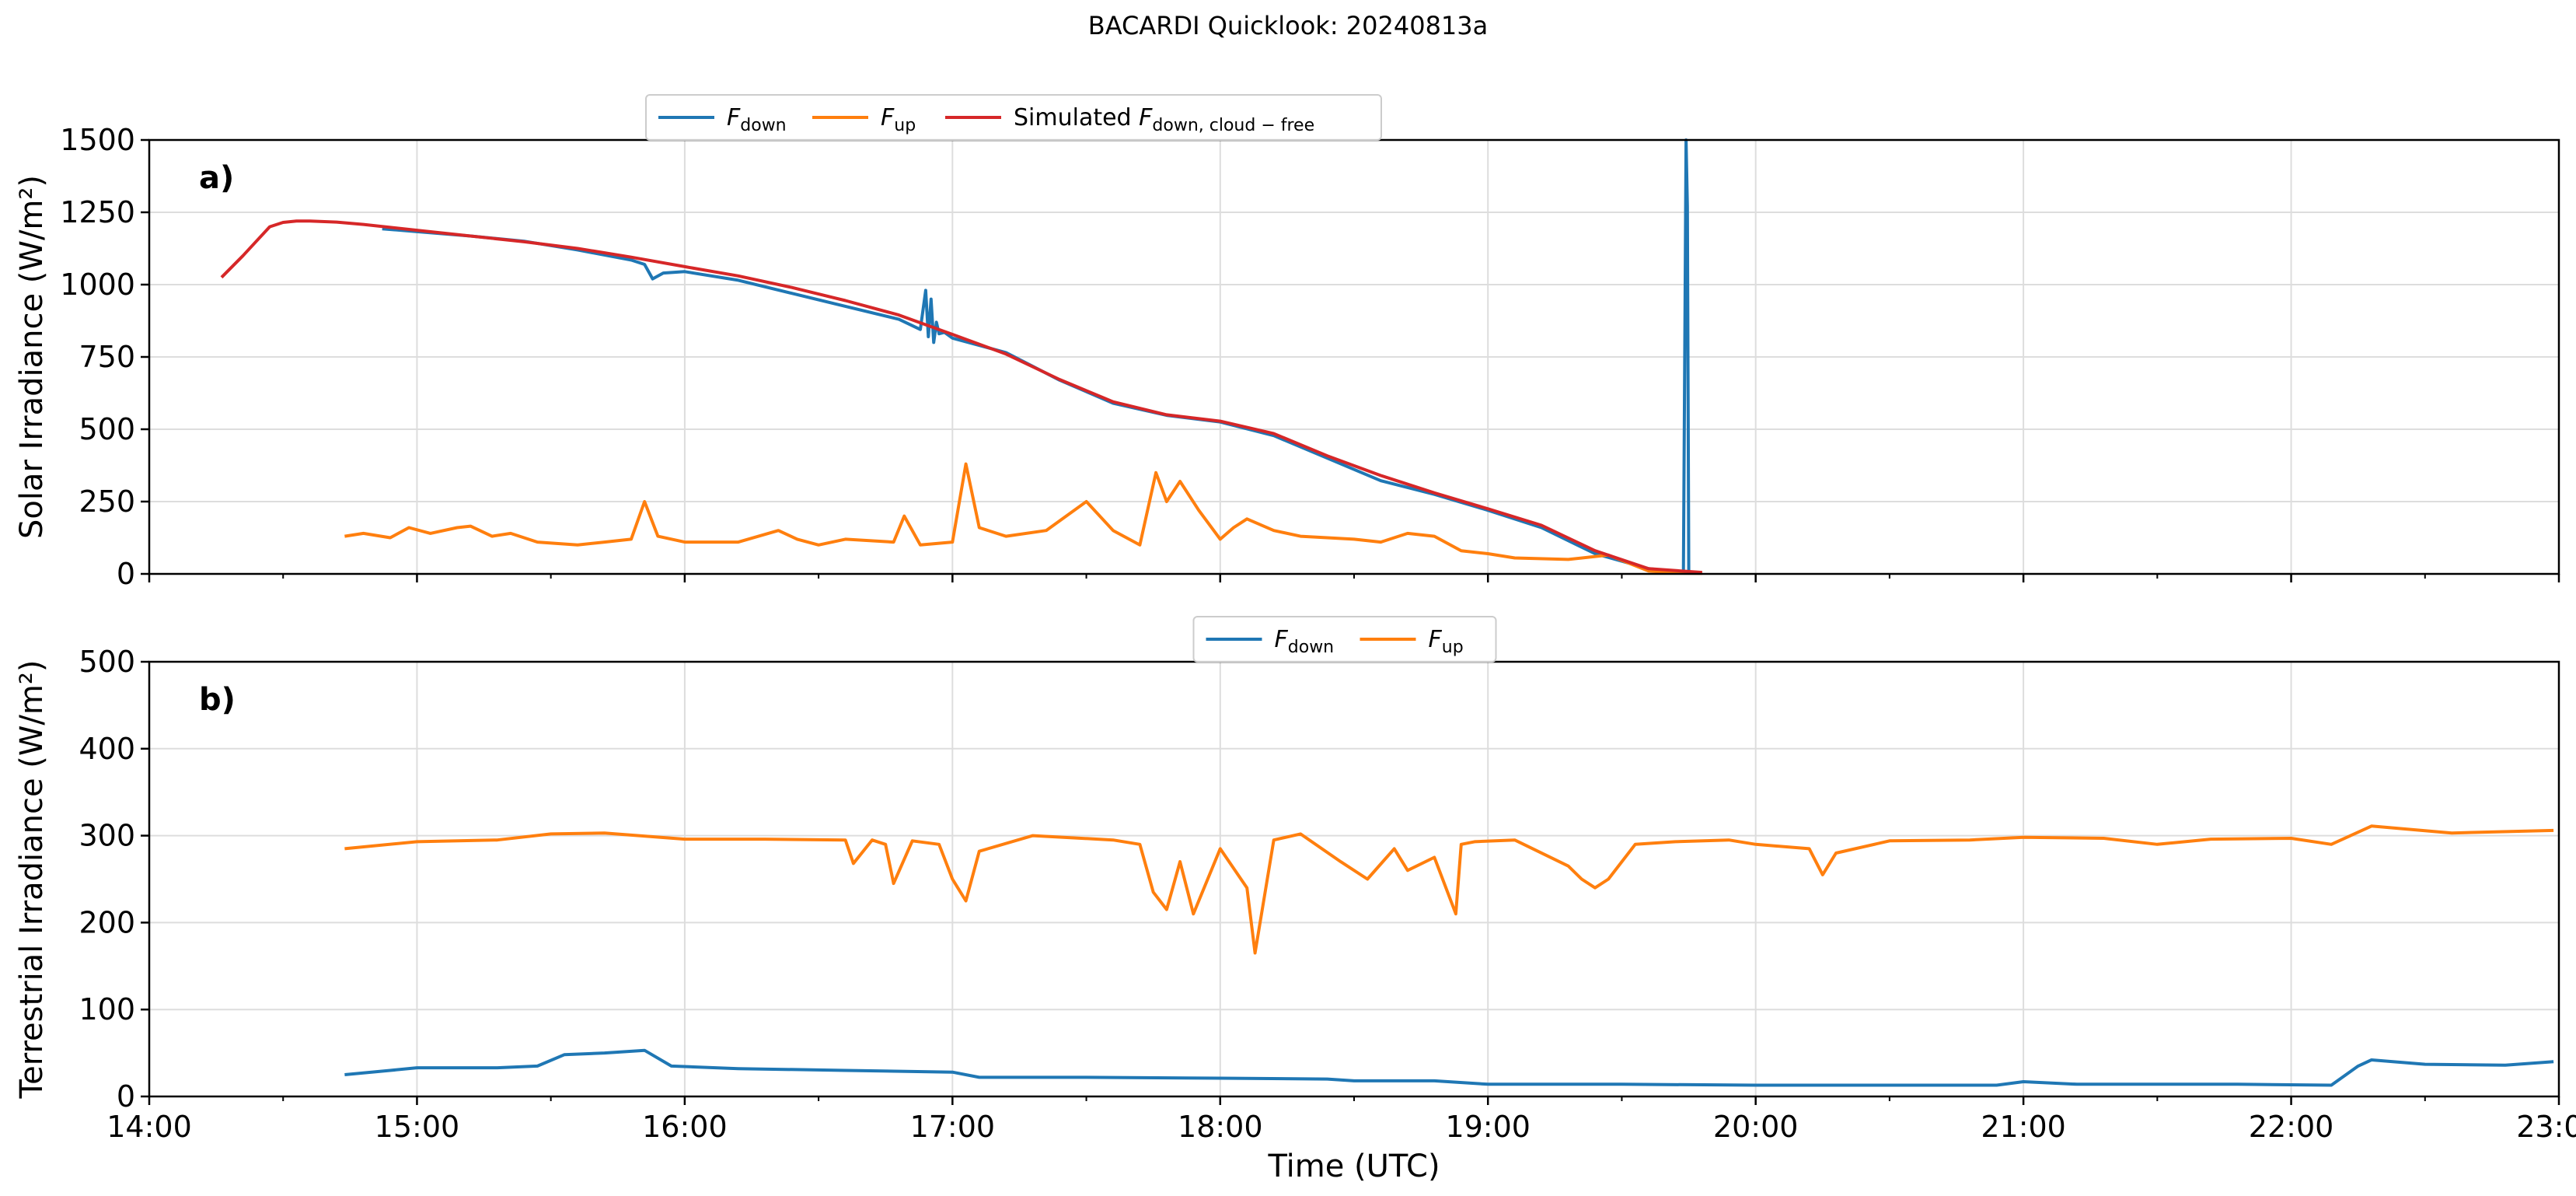 The height and width of the screenshot is (1196, 2576). I want to click on panel-b-ytick-label: 400, so click(107, 749).